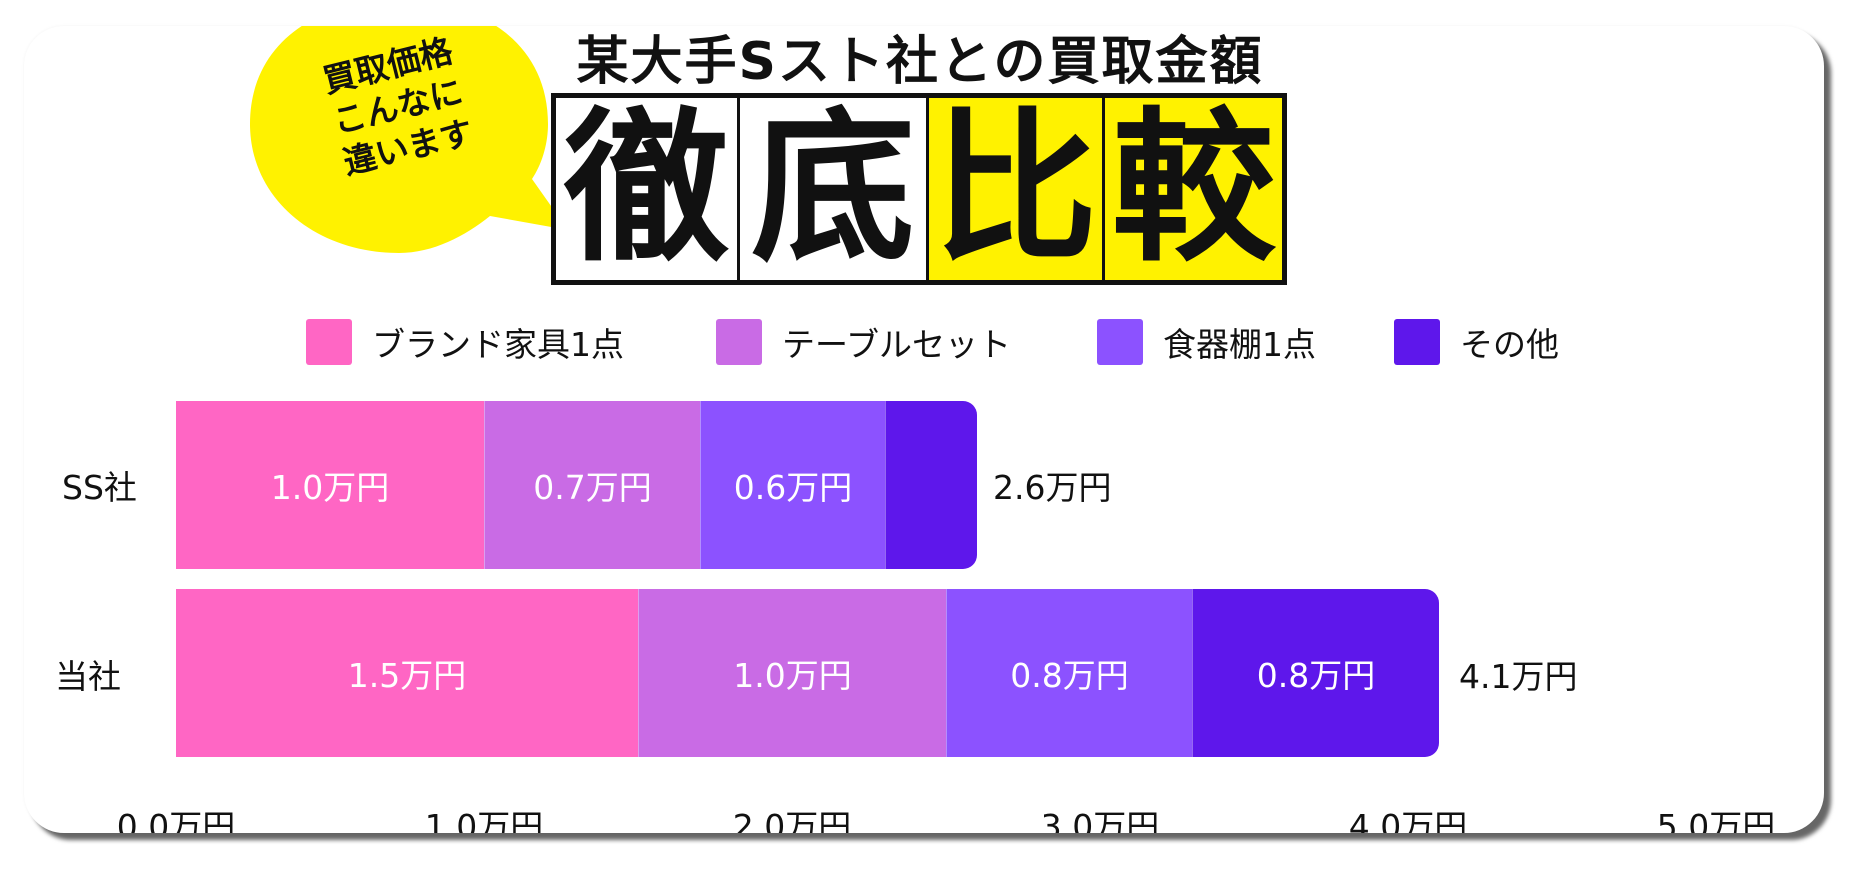 The width and height of the screenshot is (1864, 876). I want to click on bar-ours: 1.5万円 1.0万円 0.8万円 0.8万円, so click(807, 673).